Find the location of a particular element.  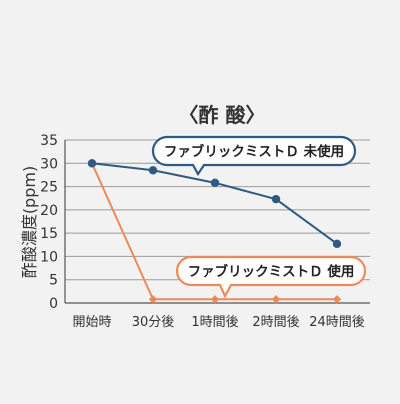

y-axis-label: 酢酸濃度(ppm) is located at coordinates (29, 222).